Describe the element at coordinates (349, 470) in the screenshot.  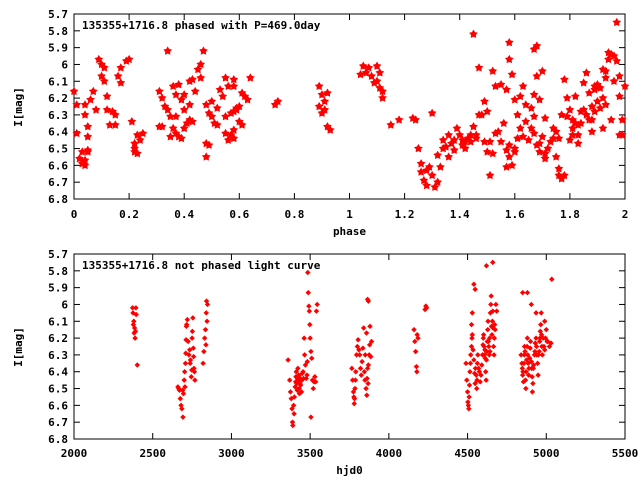
I see `x-axis-label: hjd0` at that location.